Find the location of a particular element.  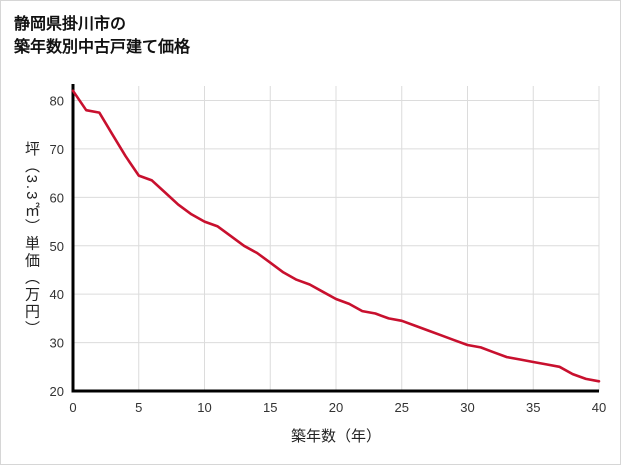

svg-text: 70 is located at coordinates (57, 149).